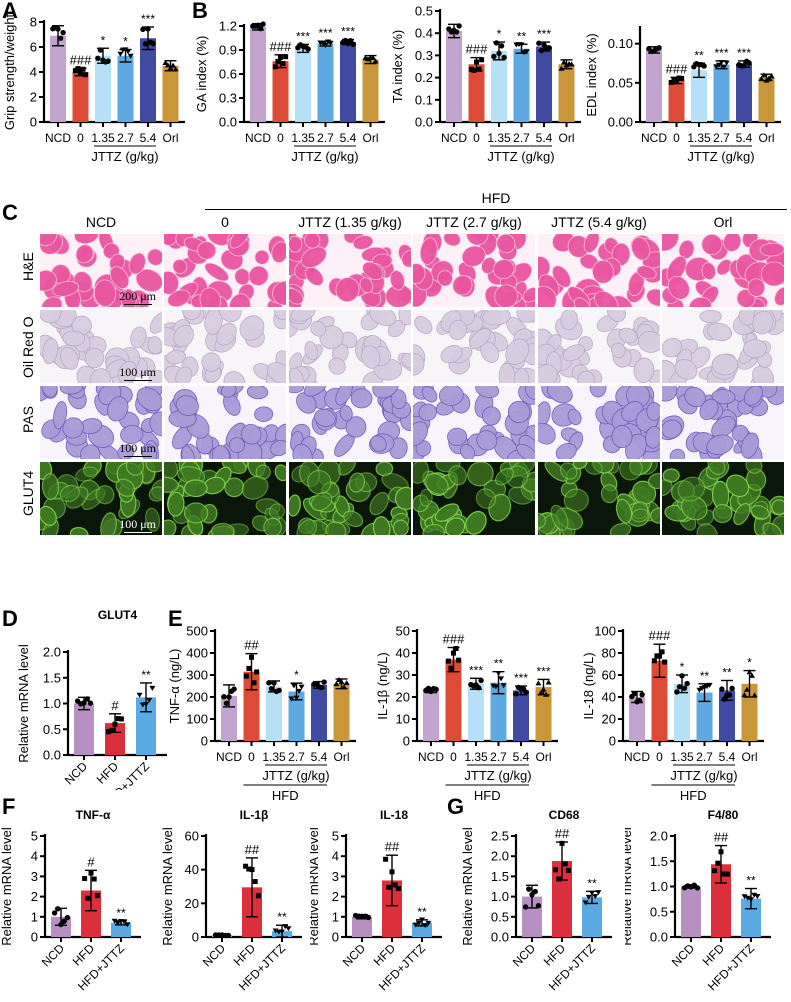  Describe the element at coordinates (335, 876) in the screenshot. I see `svg-text: 3` at that location.